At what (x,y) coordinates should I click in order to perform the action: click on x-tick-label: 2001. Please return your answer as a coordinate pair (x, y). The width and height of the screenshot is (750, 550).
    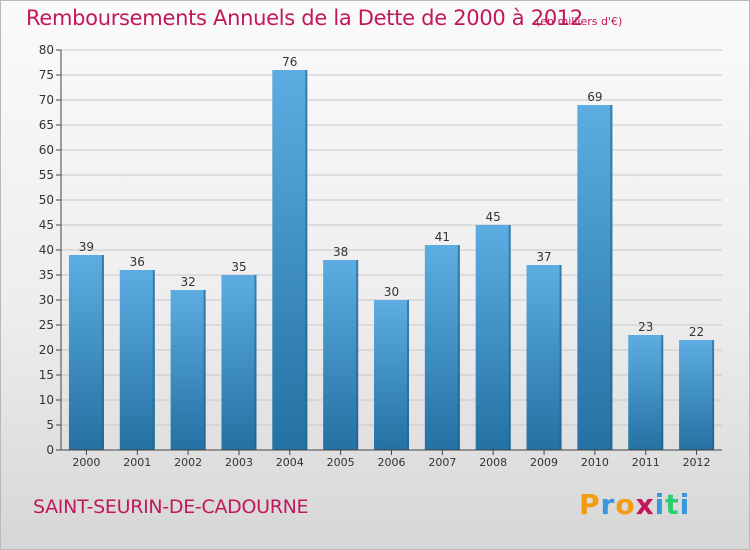
    Looking at the image, I should click on (137, 462).